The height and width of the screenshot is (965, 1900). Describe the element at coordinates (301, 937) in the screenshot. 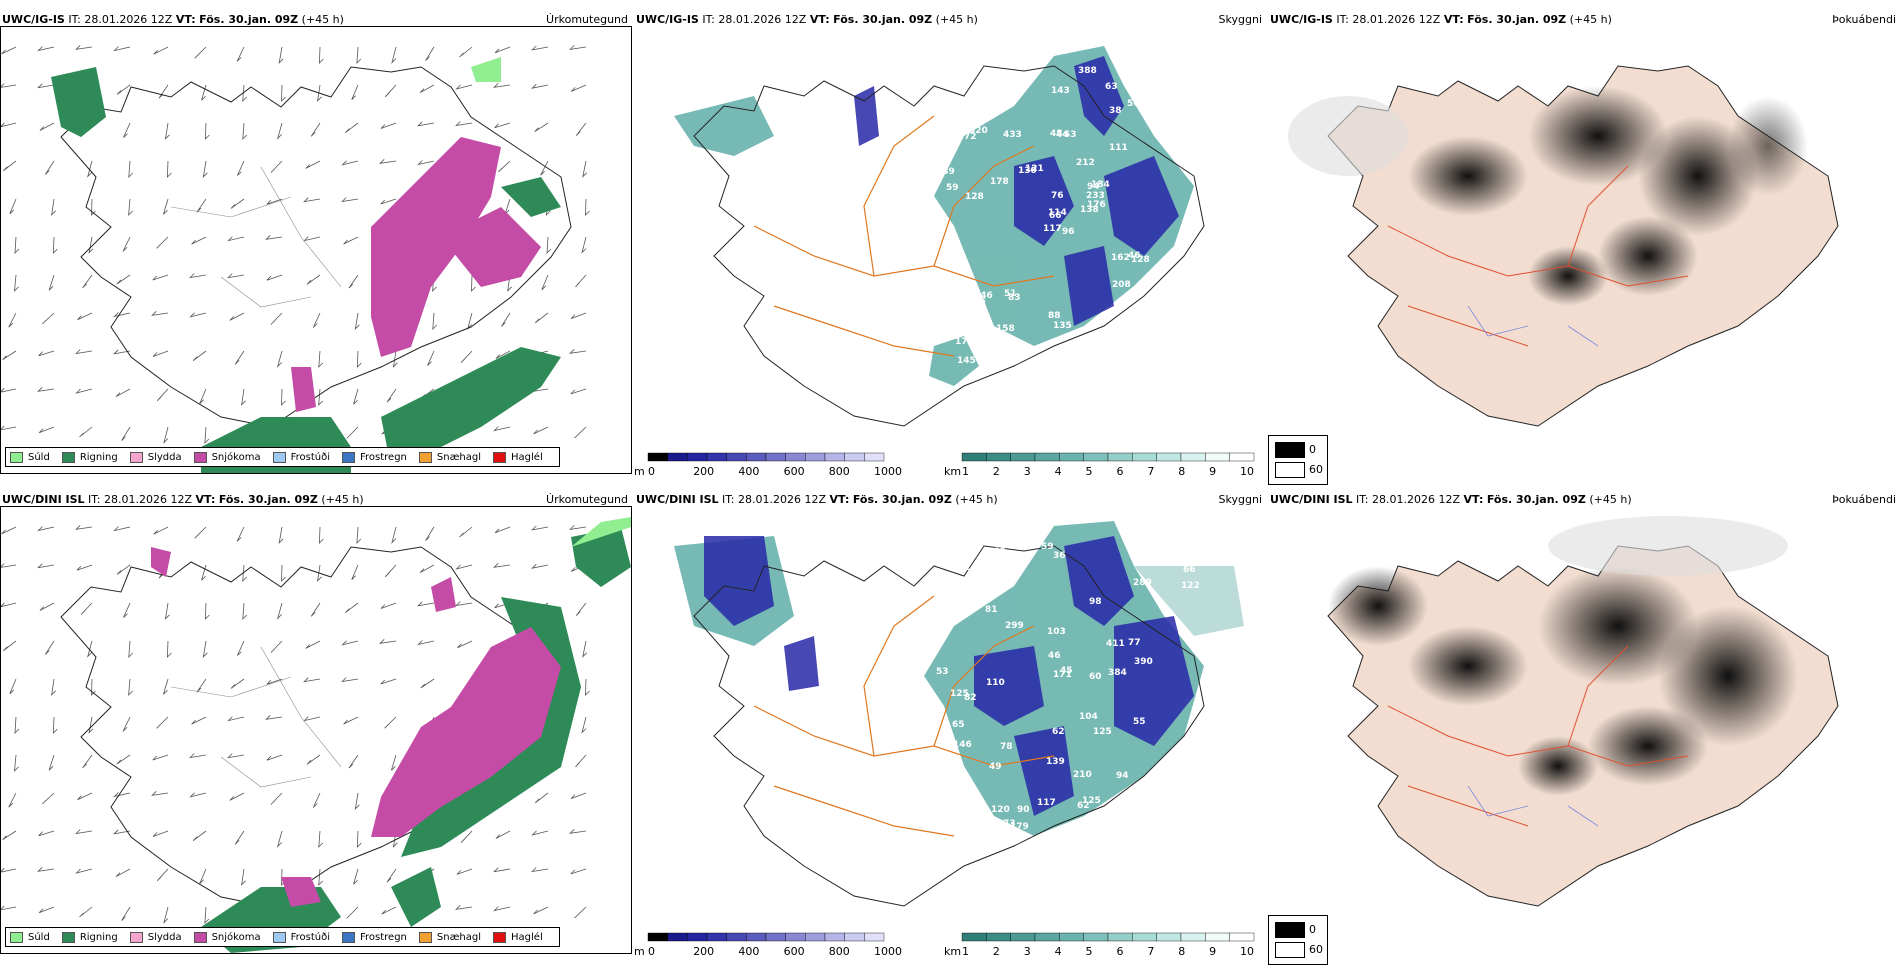

I see `legend-item: Frostúði` at that location.